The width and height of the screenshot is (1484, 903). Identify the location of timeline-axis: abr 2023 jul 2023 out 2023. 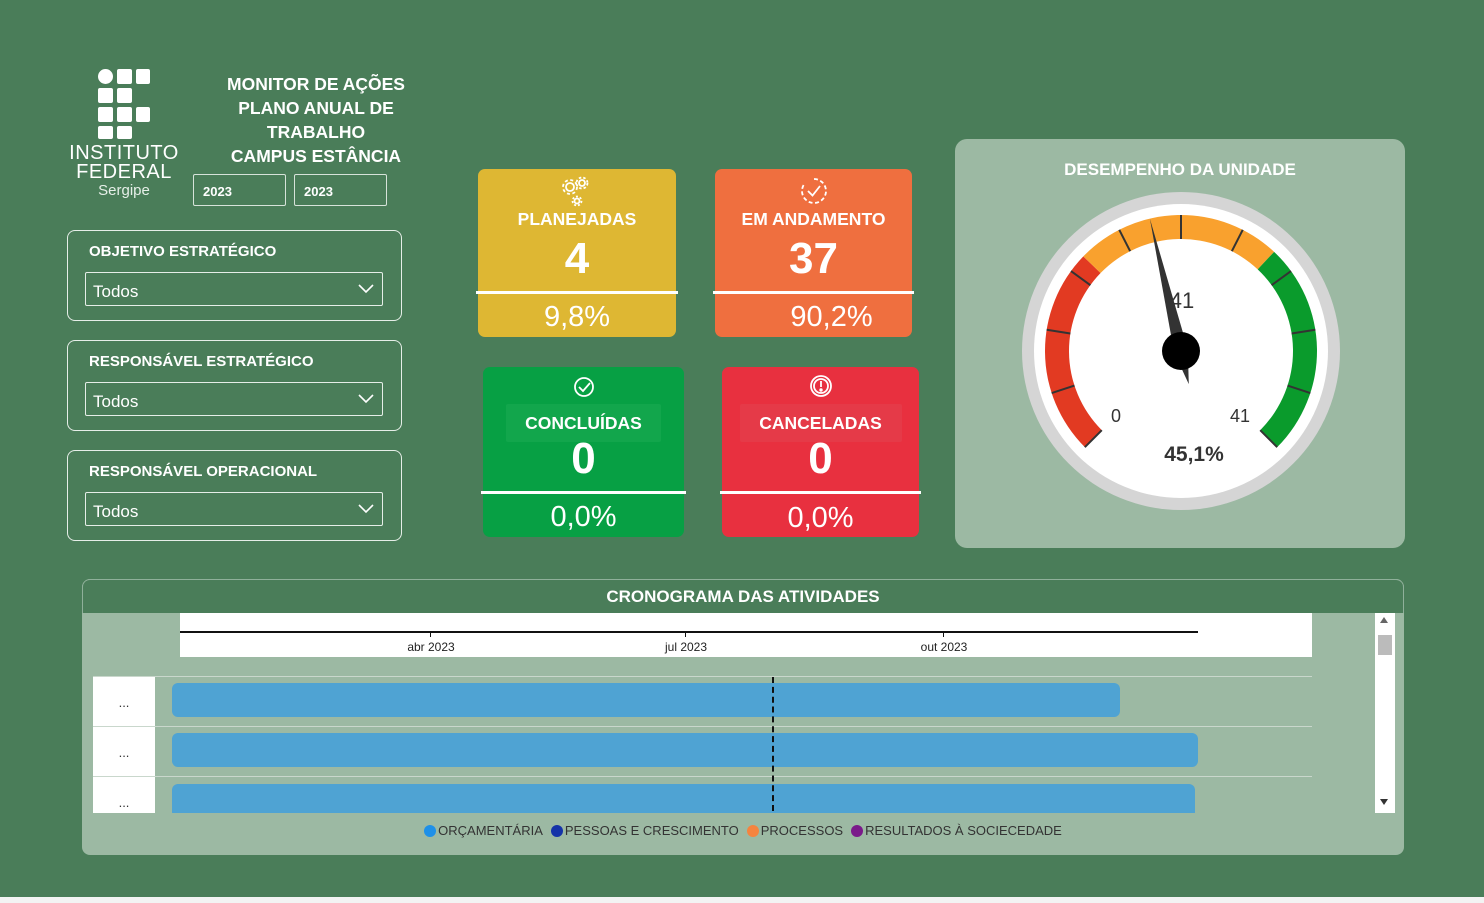
(746, 635).